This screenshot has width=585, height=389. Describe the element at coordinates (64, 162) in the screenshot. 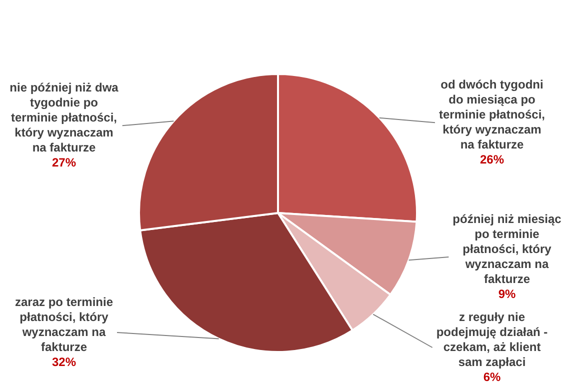

I see `data-label: 27%` at that location.